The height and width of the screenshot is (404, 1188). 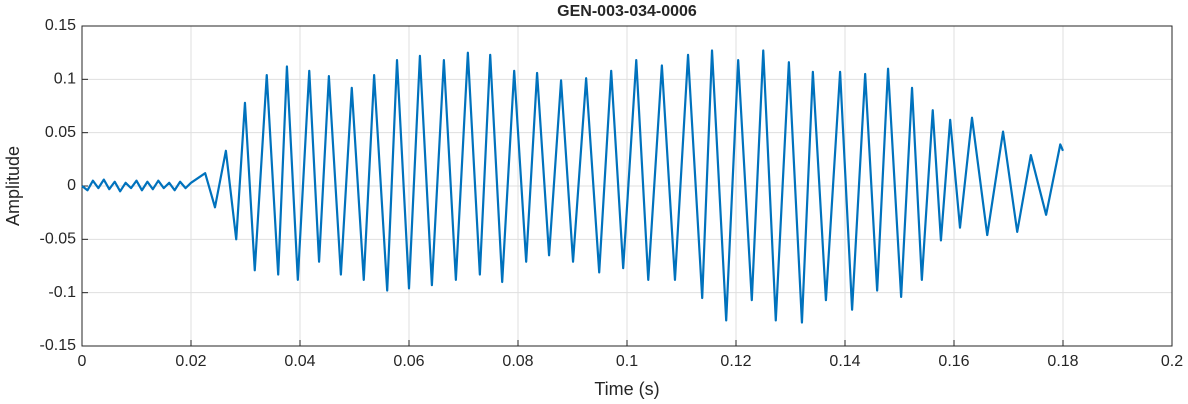 I want to click on y-tick-label: 0.15, so click(x=60, y=25).